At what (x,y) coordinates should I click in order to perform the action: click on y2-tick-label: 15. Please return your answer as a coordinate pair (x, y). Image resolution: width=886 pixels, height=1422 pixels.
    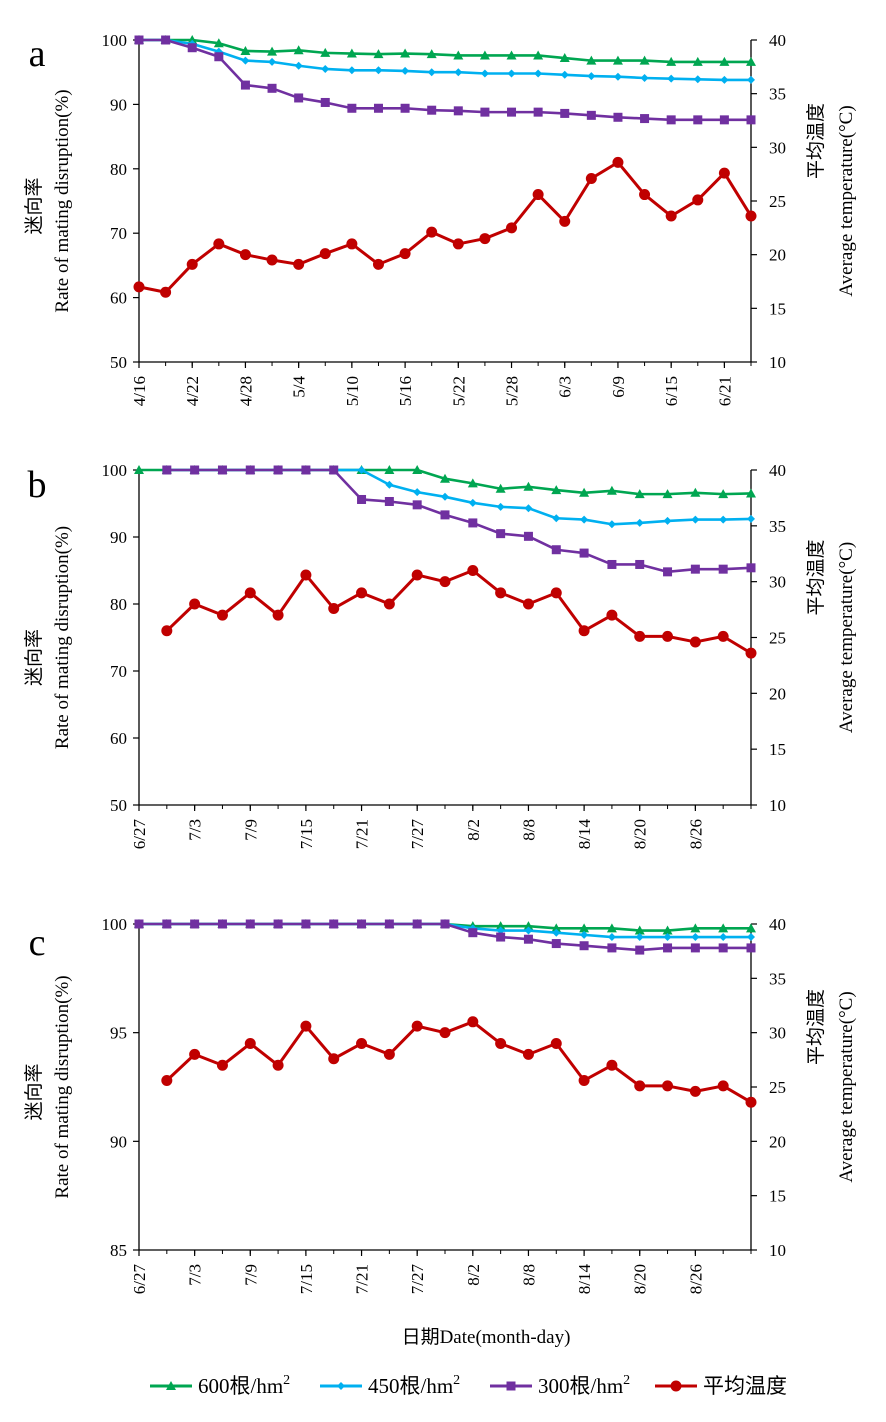
    Looking at the image, I should click on (777, 749).